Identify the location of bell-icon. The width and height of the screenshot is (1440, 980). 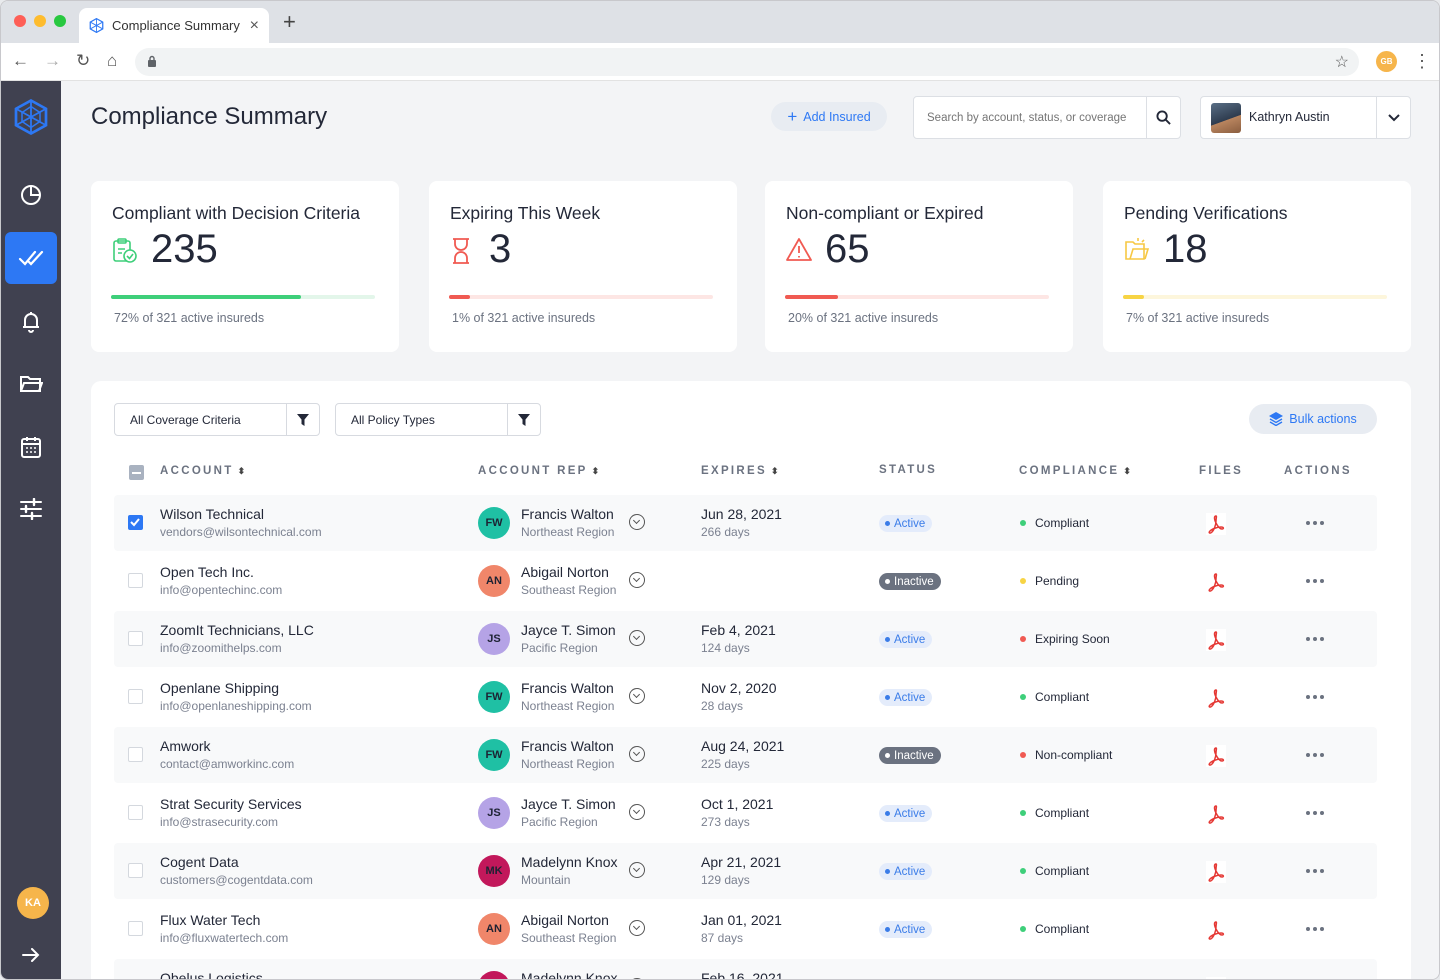
(31, 322).